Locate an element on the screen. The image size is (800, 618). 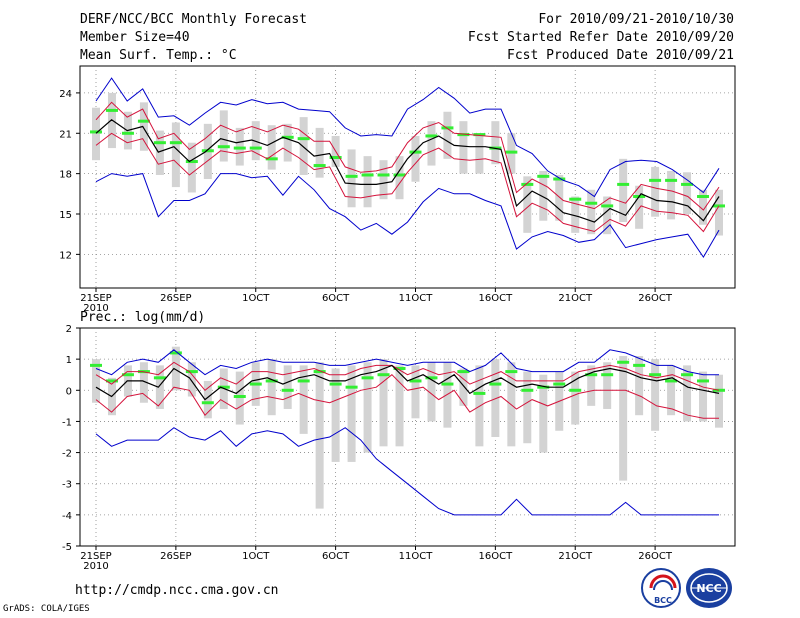
member-size: Member Size=40 is located at coordinates (135, 37).